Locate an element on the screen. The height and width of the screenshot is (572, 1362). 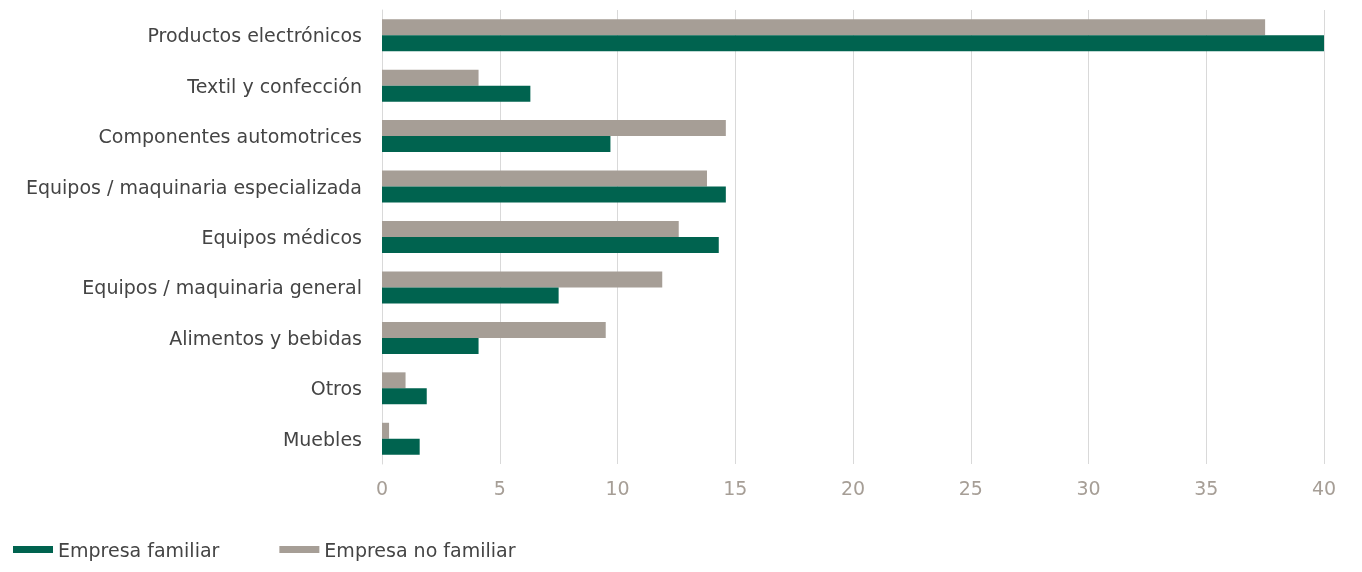
y-tick-label: Componentes automotrices is located at coordinates (230, 136).